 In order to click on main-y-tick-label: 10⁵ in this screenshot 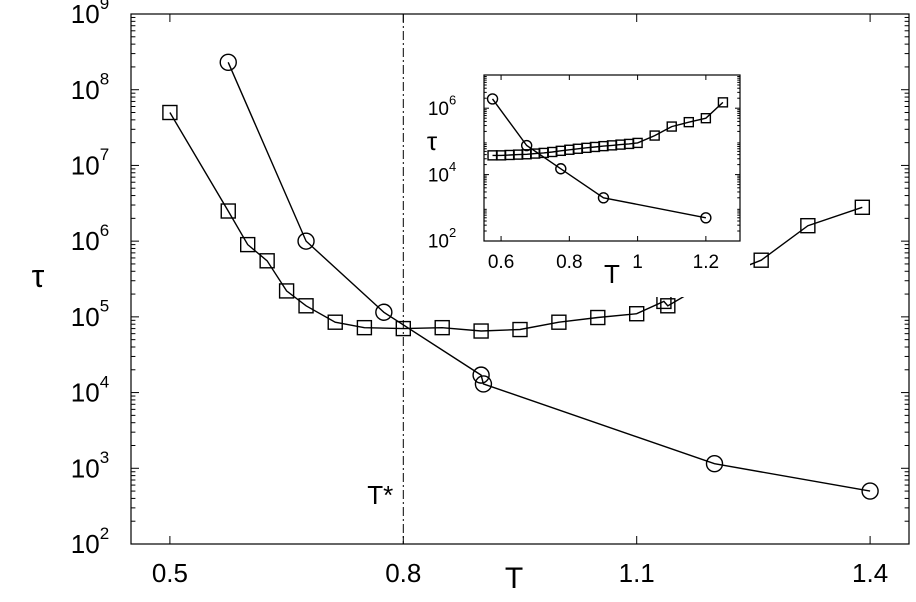, I will do `click(90, 314)`.